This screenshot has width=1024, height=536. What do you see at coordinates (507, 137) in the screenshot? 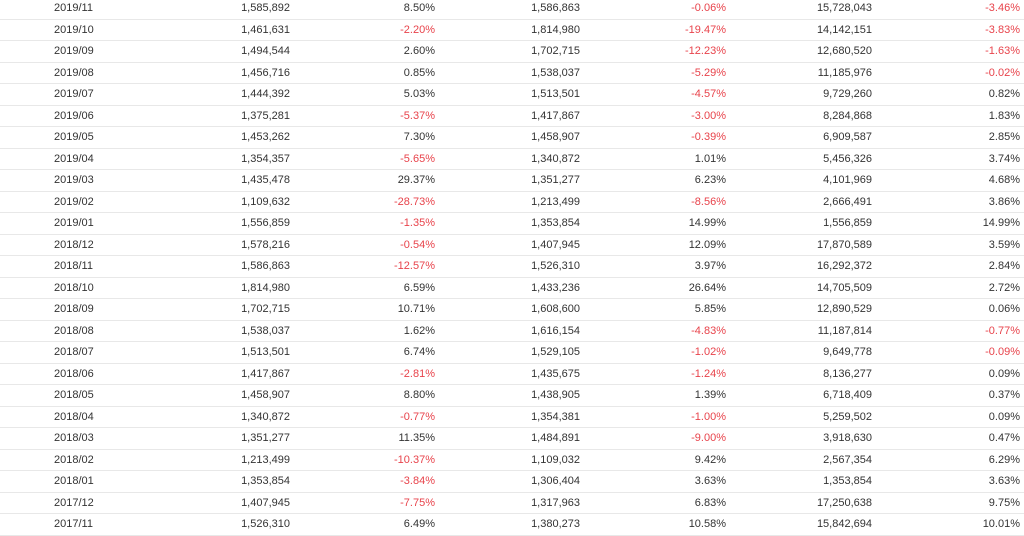
I see `value-b-cell: 1,458,907` at bounding box center [507, 137].